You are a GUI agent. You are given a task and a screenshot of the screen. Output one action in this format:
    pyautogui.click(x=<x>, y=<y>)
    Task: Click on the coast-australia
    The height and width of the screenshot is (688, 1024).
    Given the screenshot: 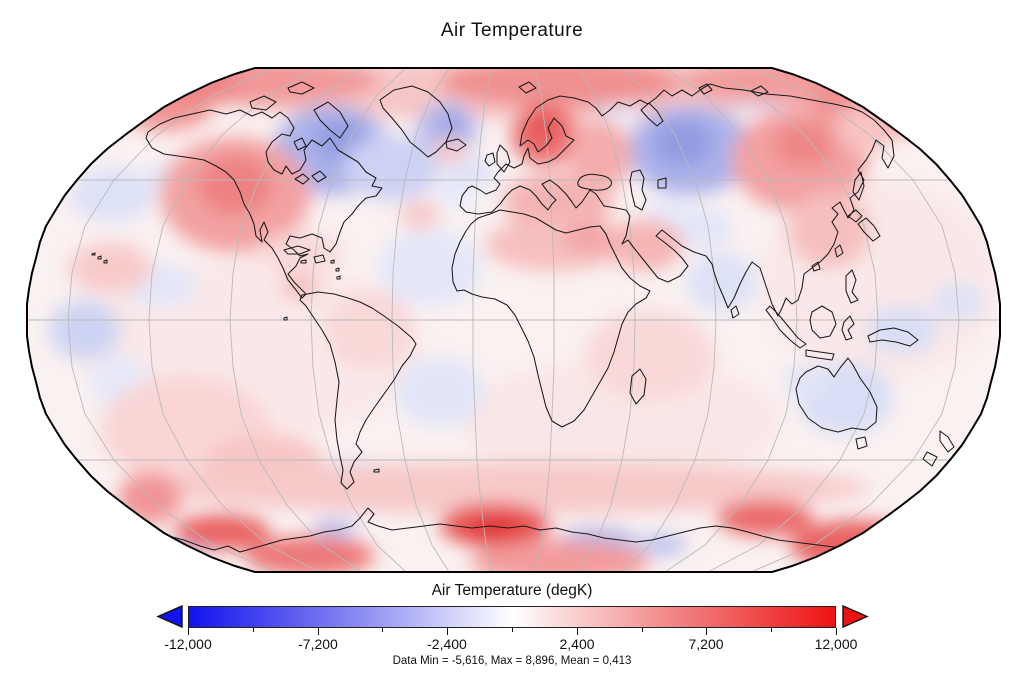 What is the action you would take?
    pyautogui.click(x=836, y=395)
    